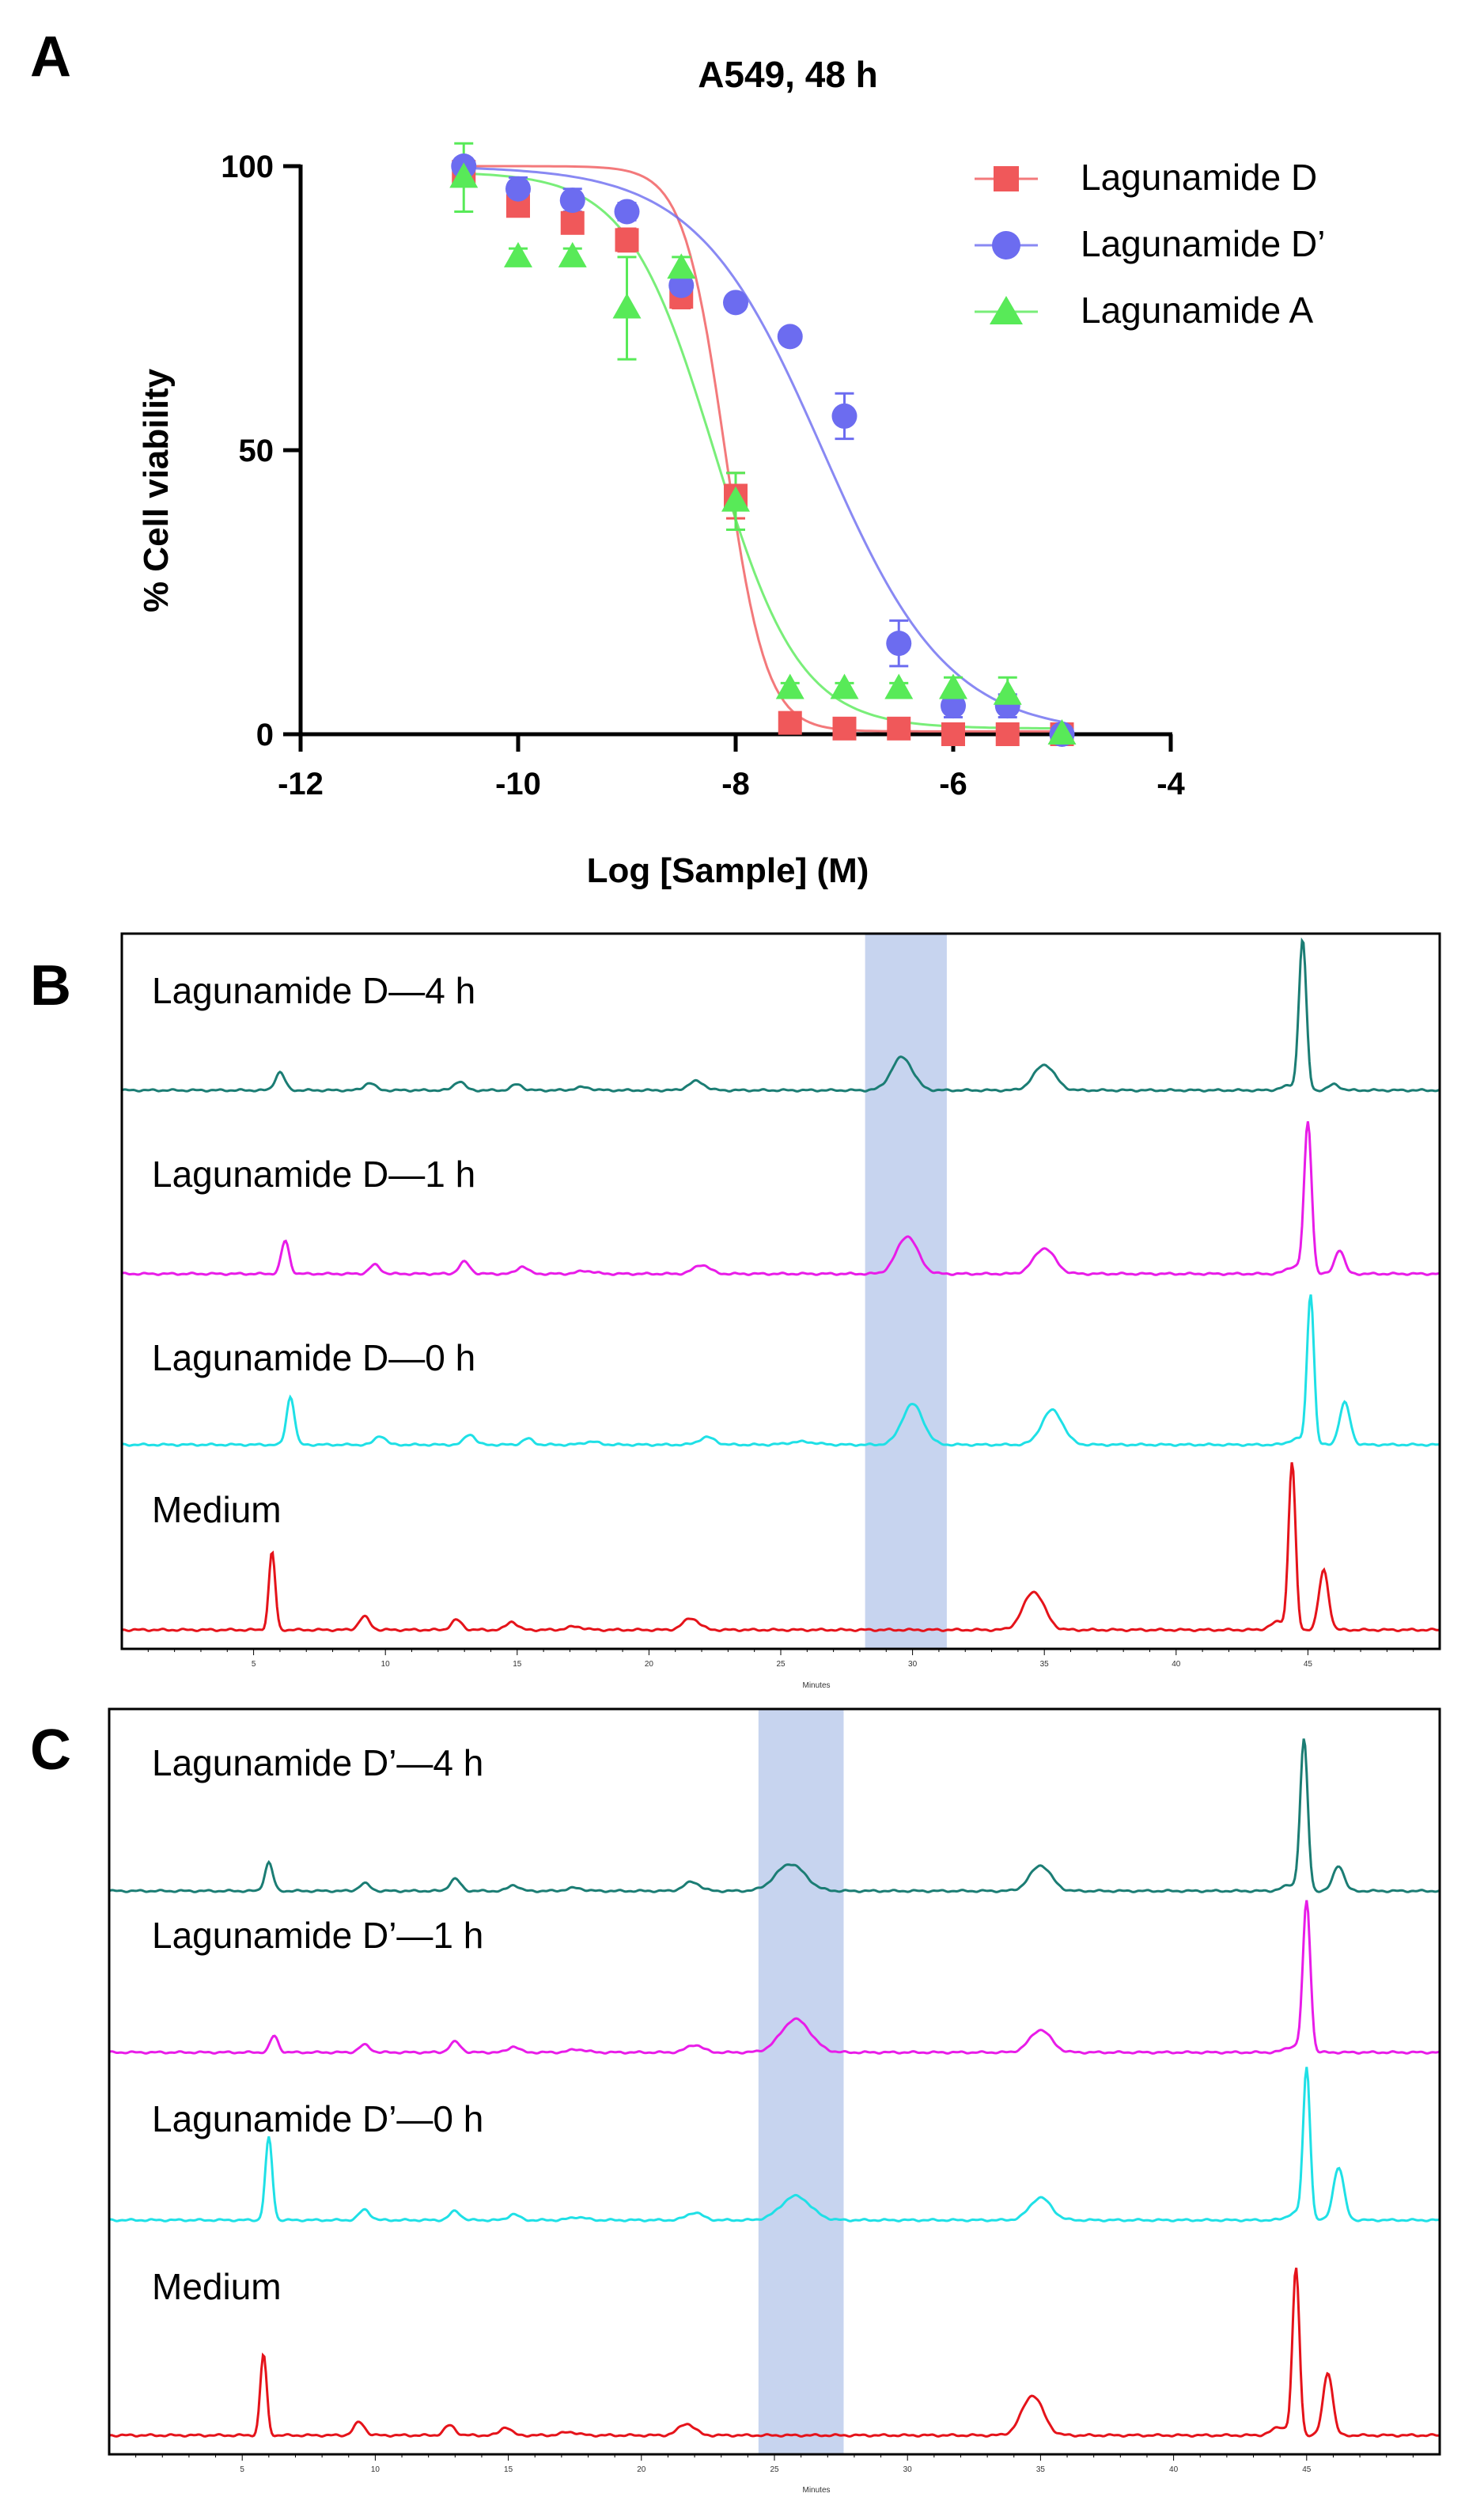  Describe the element at coordinates (1199, 177) in the screenshot. I see `legend-label: Lagunamide D` at that location.